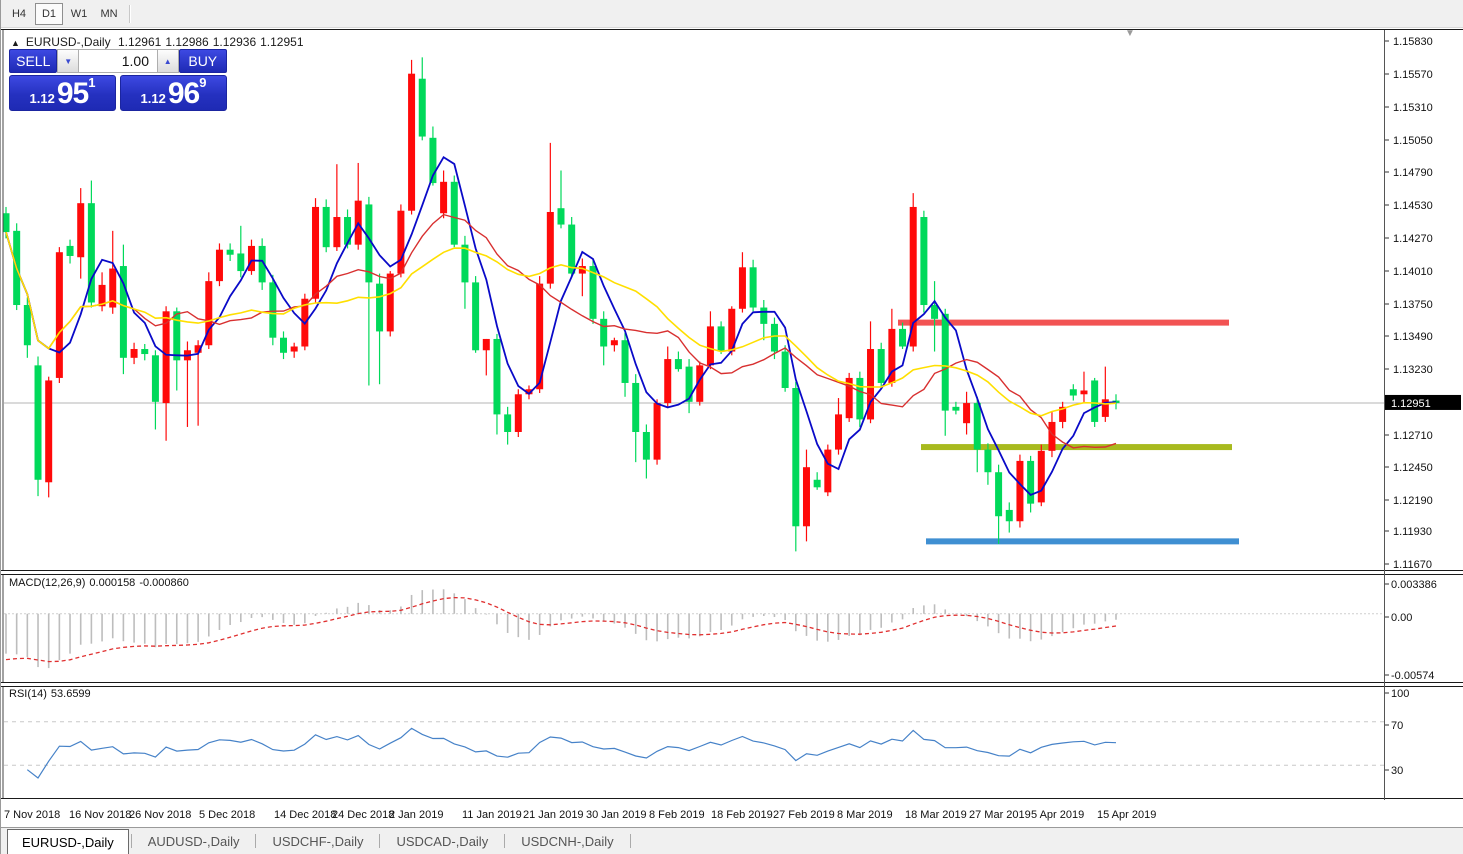 This screenshot has height=854, width=1463. I want to click on price-axis-label: 1.14010, so click(1413, 272).